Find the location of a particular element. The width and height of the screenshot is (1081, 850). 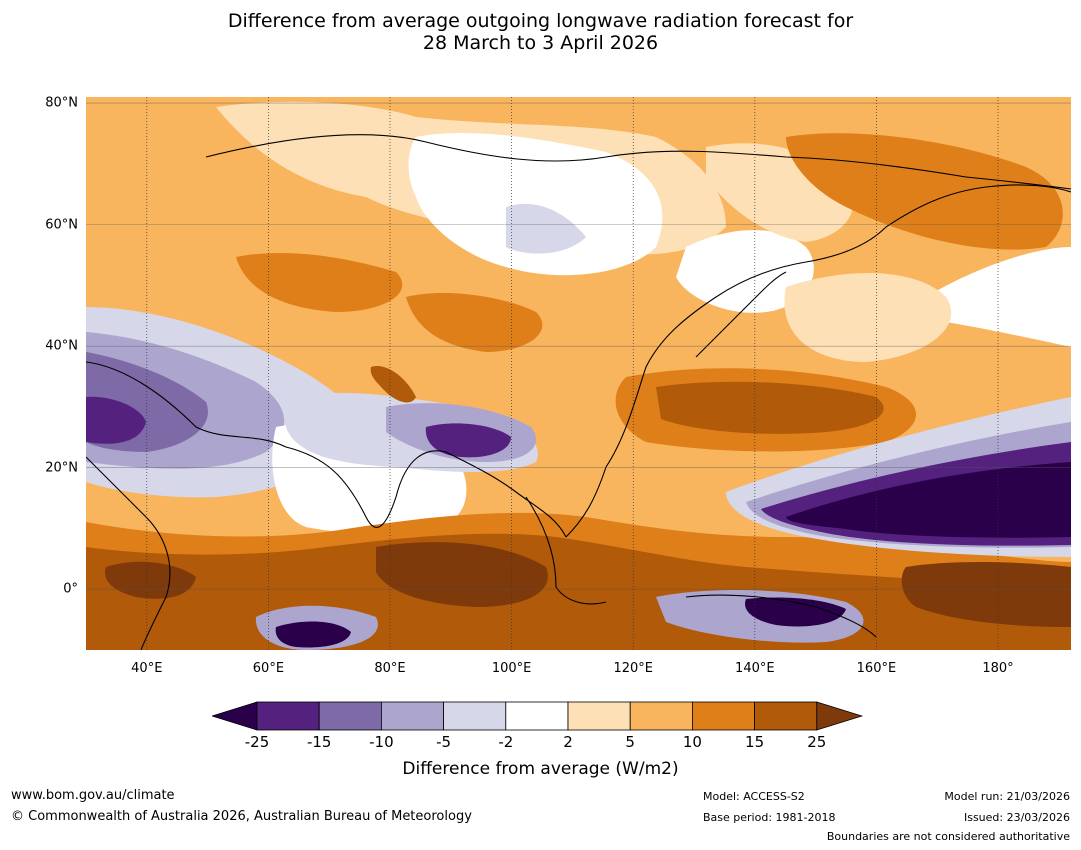

colorbar-tick-label: 25 is located at coordinates (817, 742).